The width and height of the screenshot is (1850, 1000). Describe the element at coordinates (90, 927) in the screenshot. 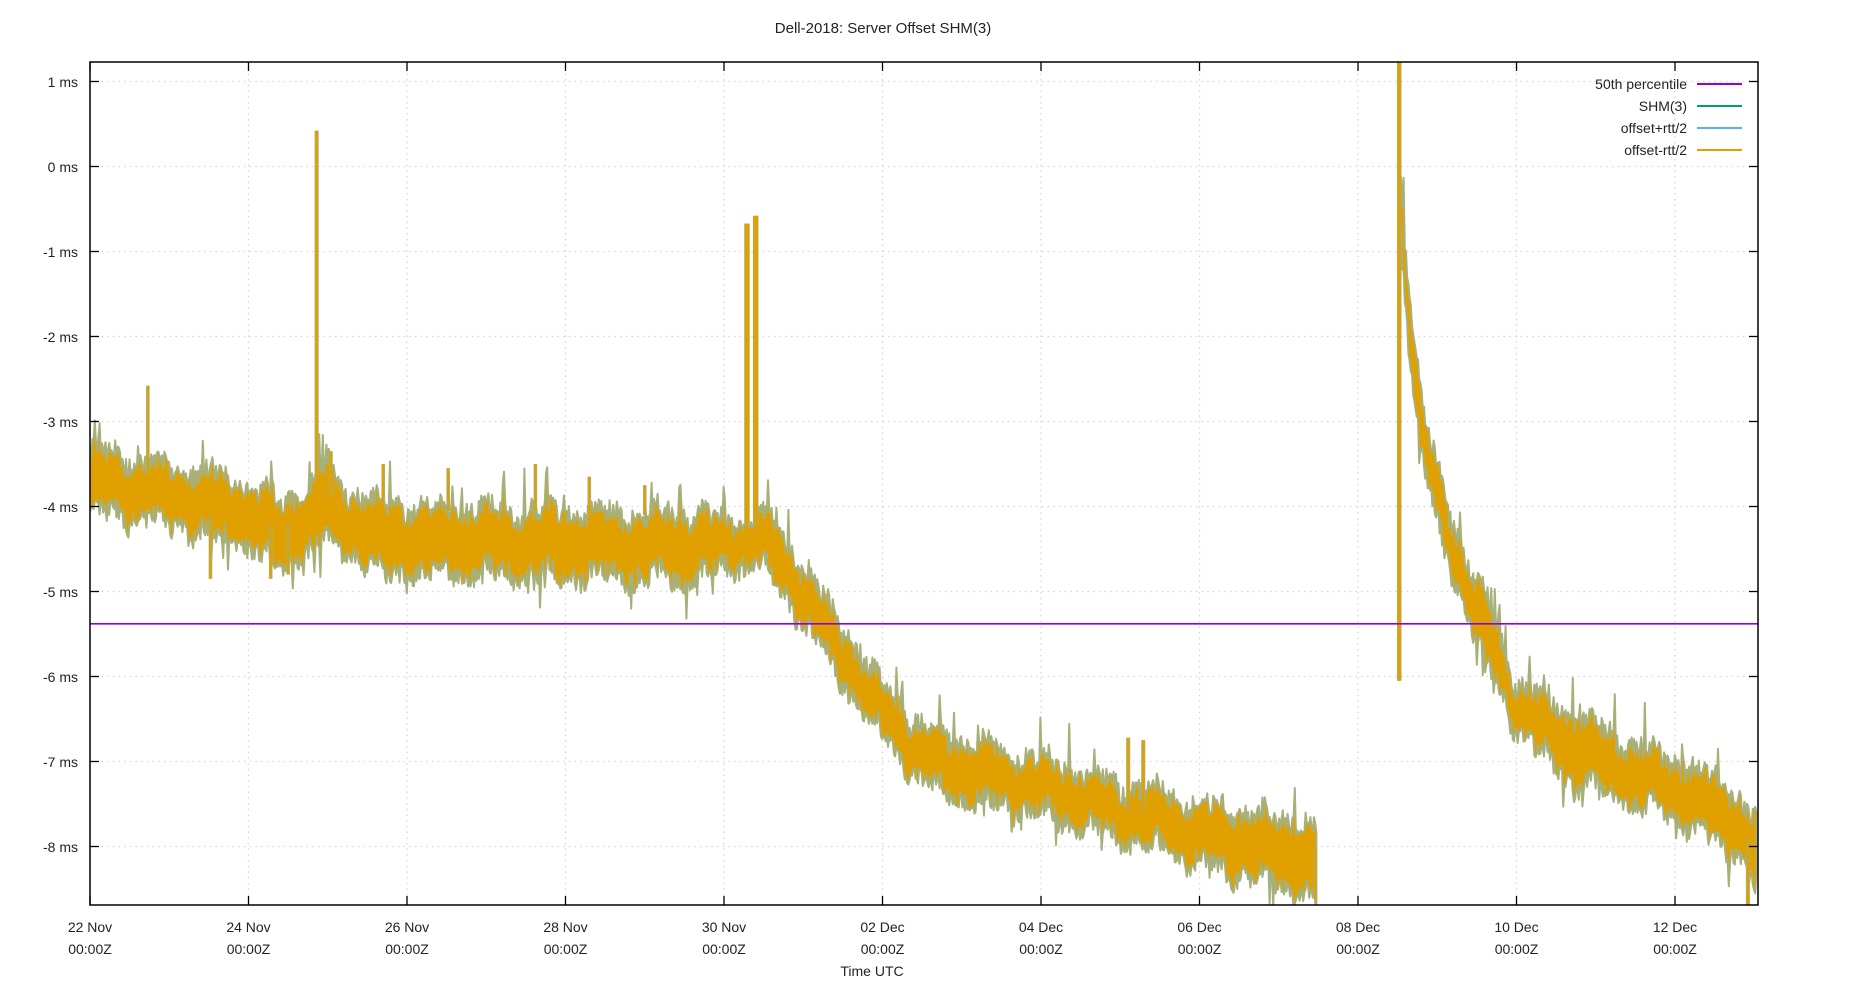

I see `x-tick-date: 22 Nov` at that location.